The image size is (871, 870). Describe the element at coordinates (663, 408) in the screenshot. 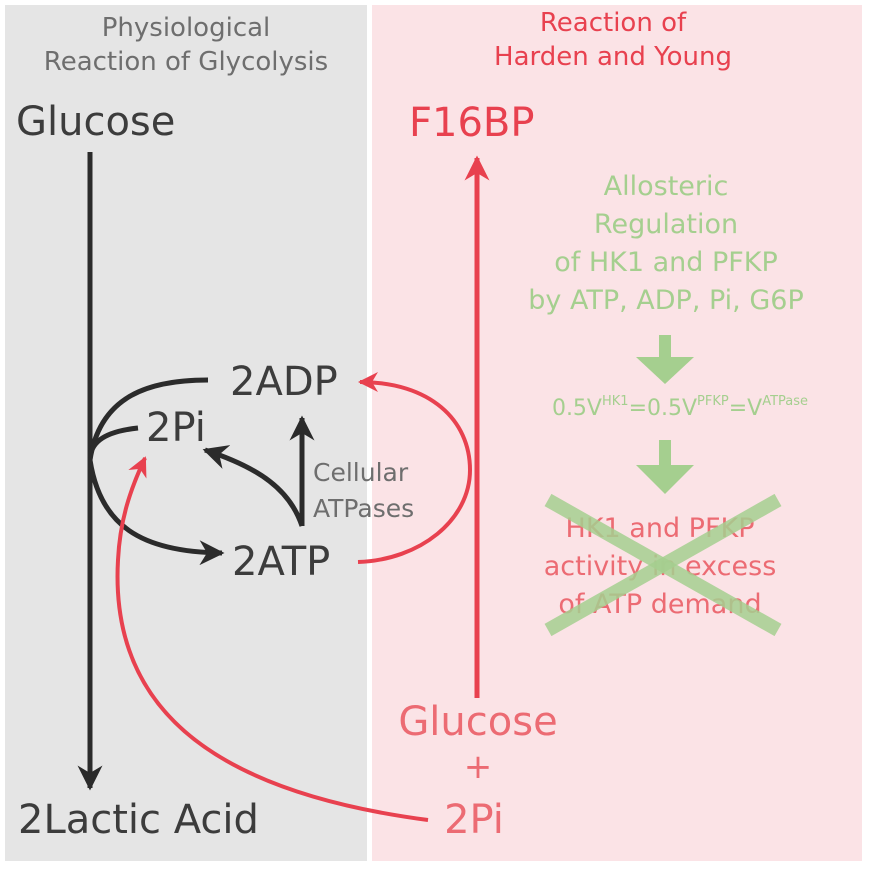

I see `equation-part-2: =0.5V` at that location.